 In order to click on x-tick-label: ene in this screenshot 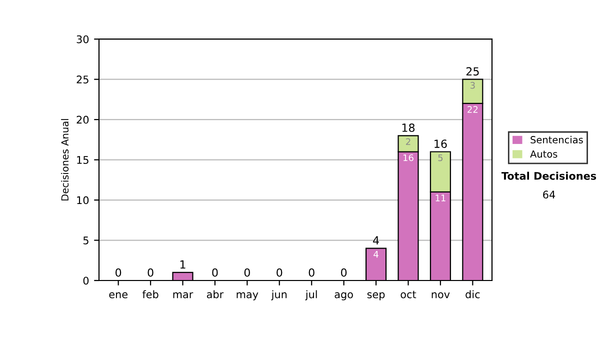, I will do `click(118, 295)`.